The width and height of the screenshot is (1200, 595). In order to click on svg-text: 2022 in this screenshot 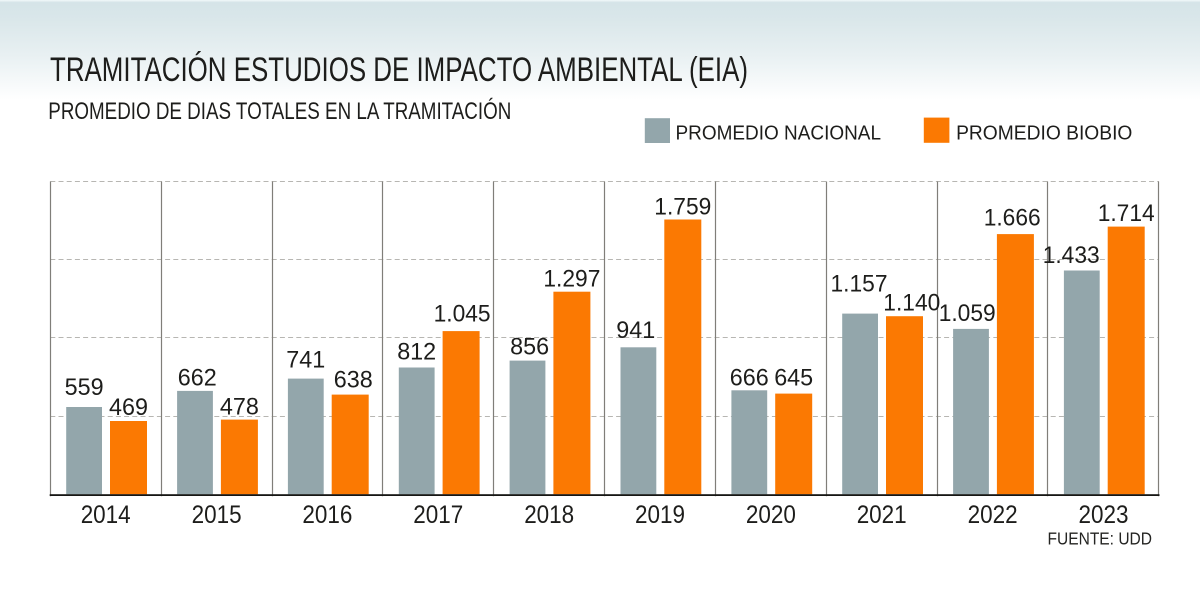, I will do `click(993, 515)`.